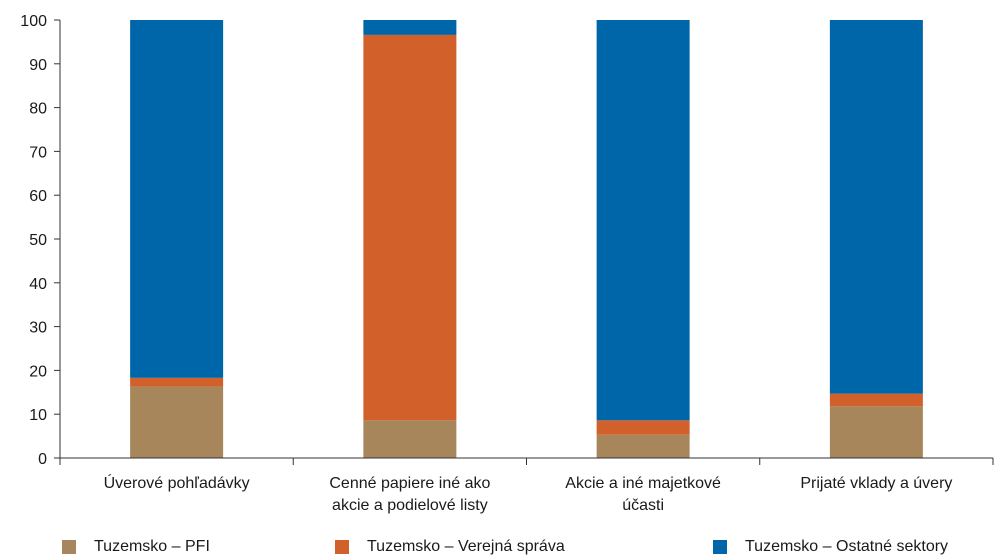 The image size is (995, 560). Describe the element at coordinates (38, 284) in the screenshot. I see `y-tick-label: 40` at that location.